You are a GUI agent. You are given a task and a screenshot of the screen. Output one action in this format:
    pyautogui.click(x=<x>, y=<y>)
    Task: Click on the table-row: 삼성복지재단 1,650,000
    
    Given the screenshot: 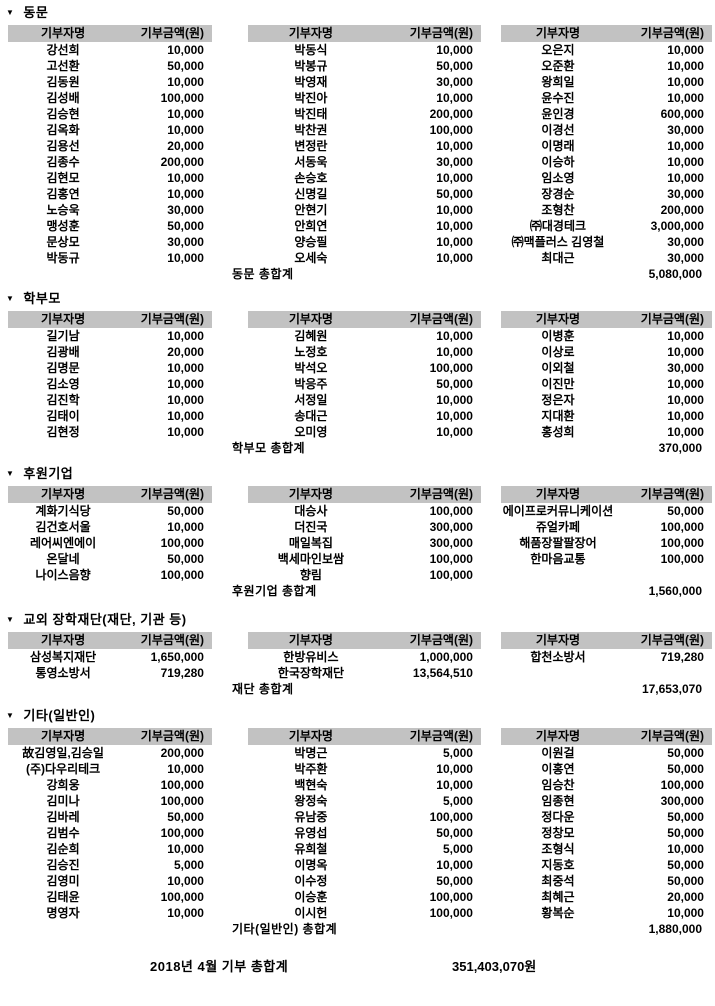 What is the action you would take?
    pyautogui.click(x=110, y=657)
    